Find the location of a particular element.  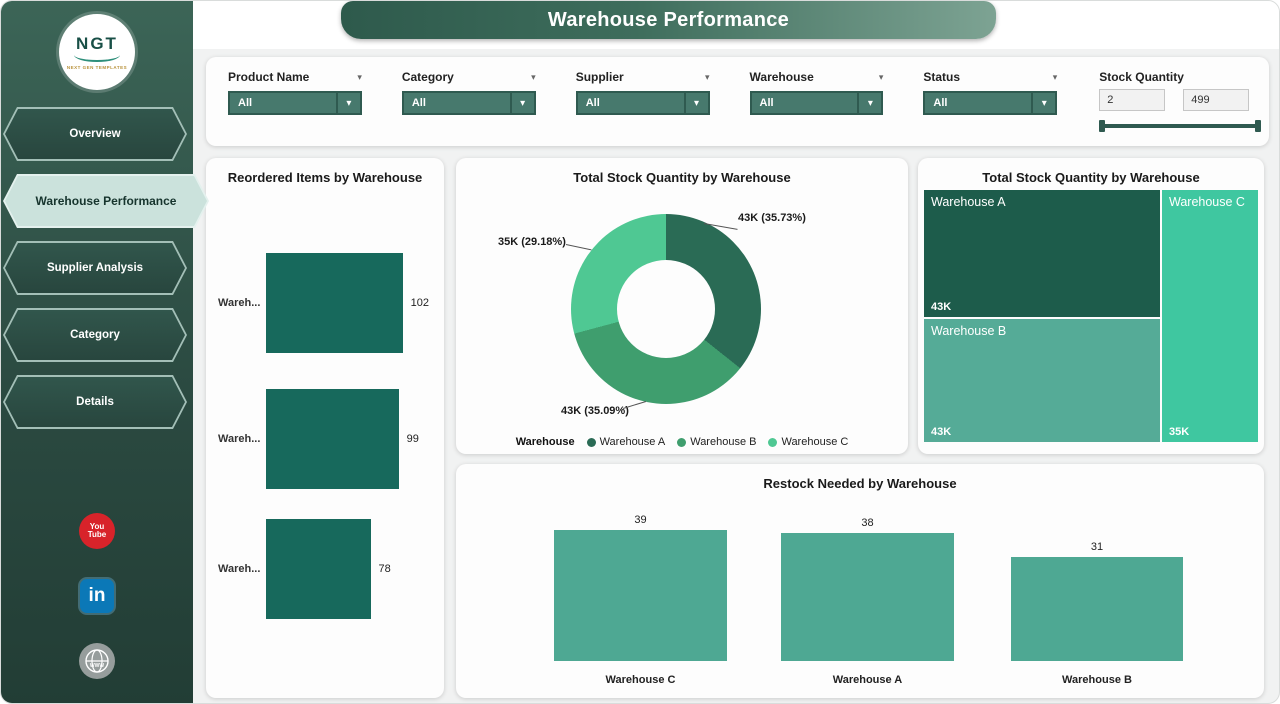

filter-category: Category ▾ All ▾ is located at coordinates (468, 101).